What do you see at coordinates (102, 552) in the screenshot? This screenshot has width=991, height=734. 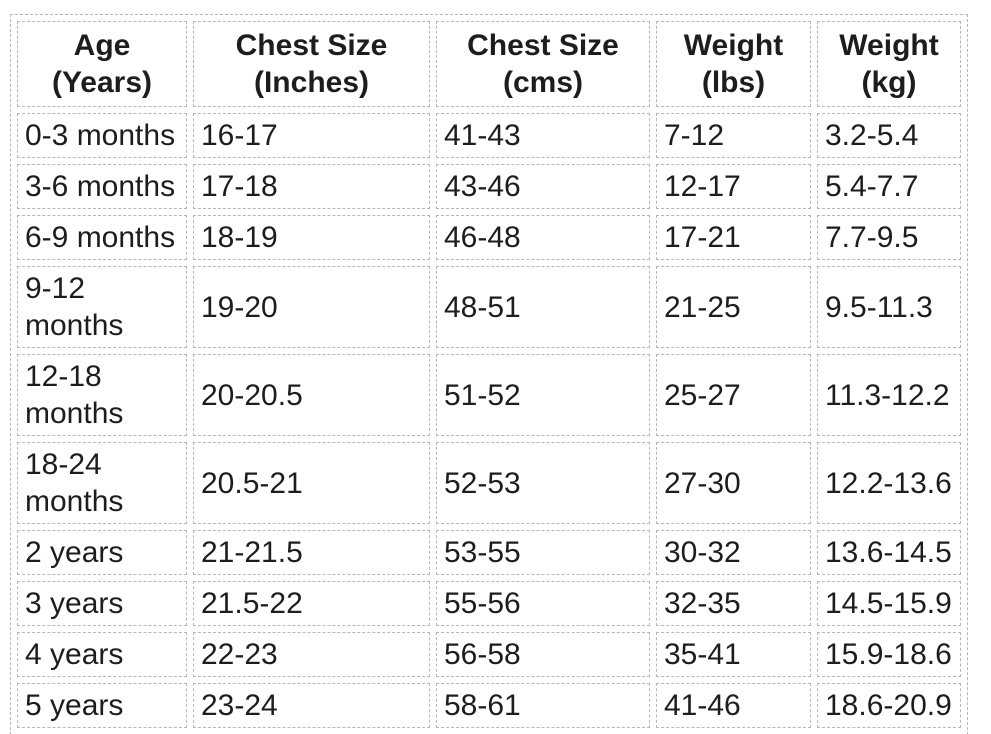 I see `table-cell: 2 years` at bounding box center [102, 552].